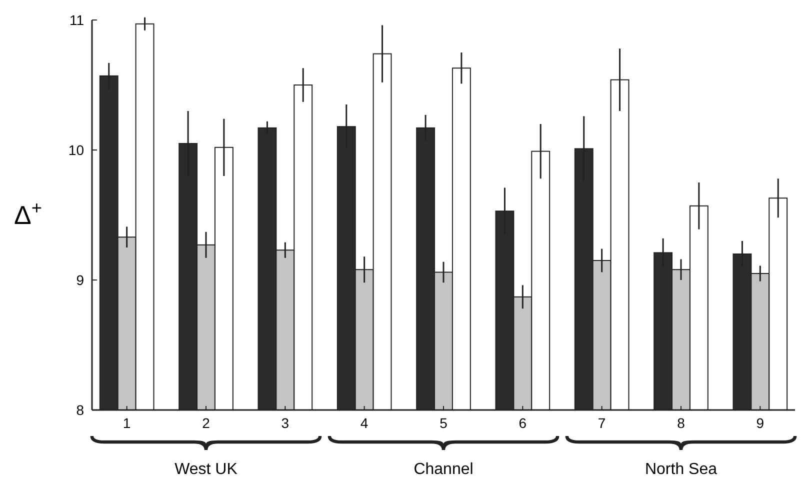  I want to click on x-tick-label: 7, so click(602, 423).